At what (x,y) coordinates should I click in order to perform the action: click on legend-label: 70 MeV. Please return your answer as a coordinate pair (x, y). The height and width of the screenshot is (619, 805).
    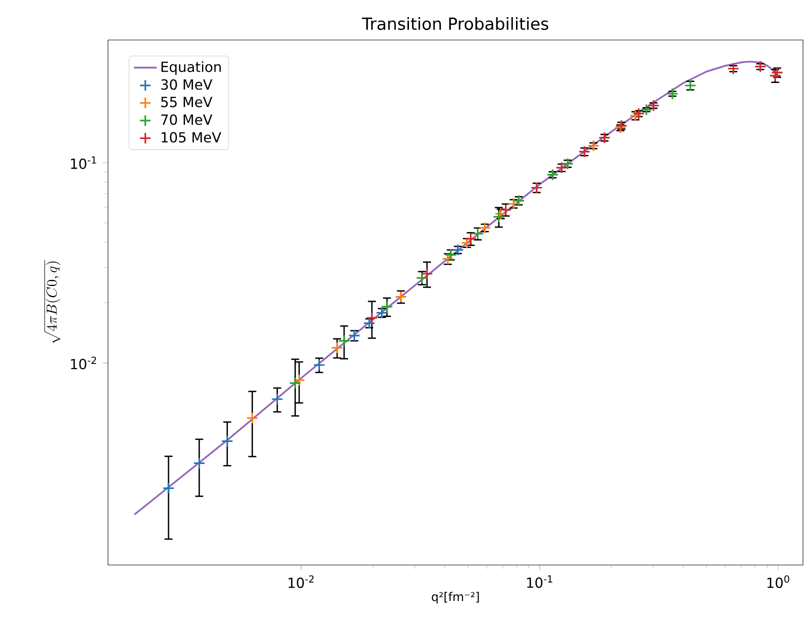
    Looking at the image, I should click on (186, 119).